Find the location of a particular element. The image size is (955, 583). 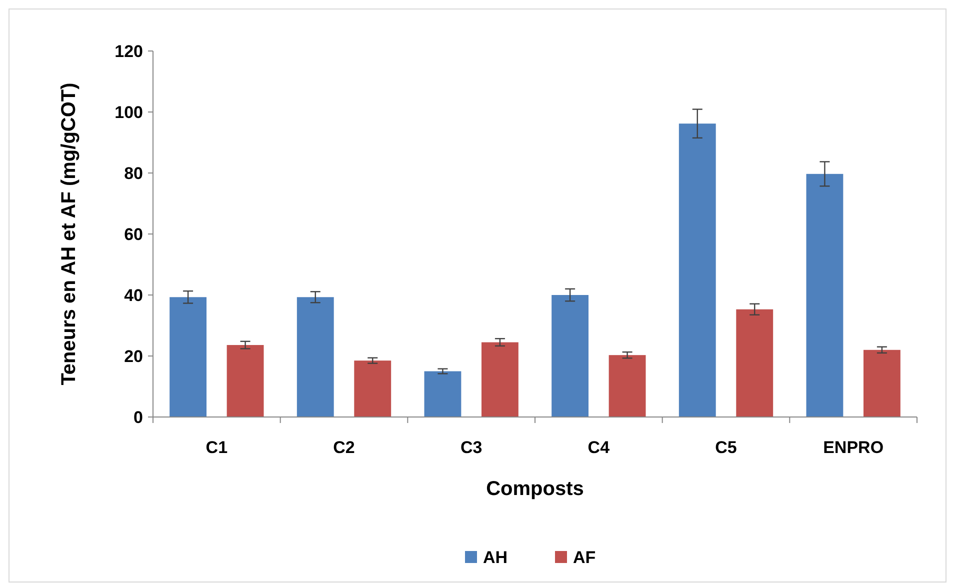

y-tick-label: 0 is located at coordinates (138, 417).